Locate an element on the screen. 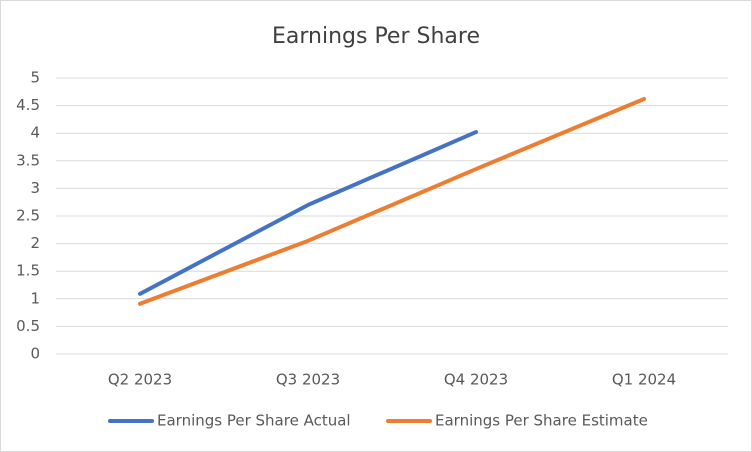 This screenshot has height=452, width=752. y-tick-label: 3 is located at coordinates (35, 188).